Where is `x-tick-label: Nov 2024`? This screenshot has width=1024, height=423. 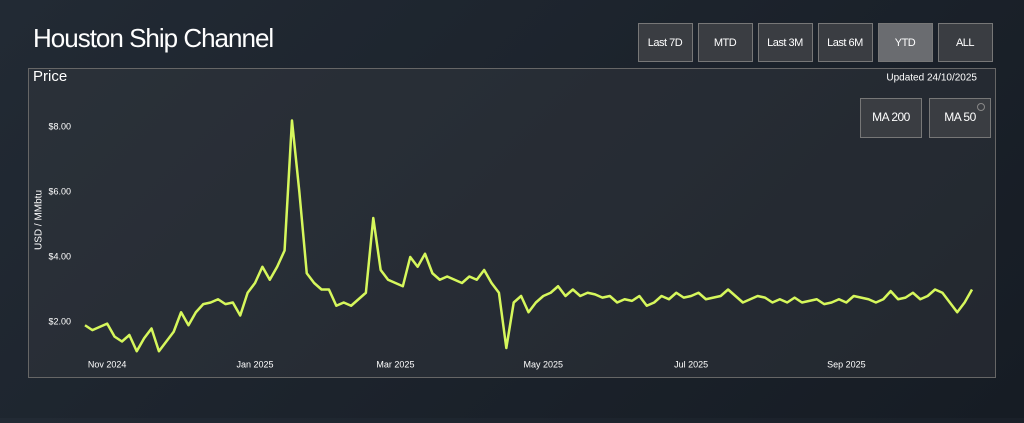 x-tick-label: Nov 2024 is located at coordinates (107, 364).